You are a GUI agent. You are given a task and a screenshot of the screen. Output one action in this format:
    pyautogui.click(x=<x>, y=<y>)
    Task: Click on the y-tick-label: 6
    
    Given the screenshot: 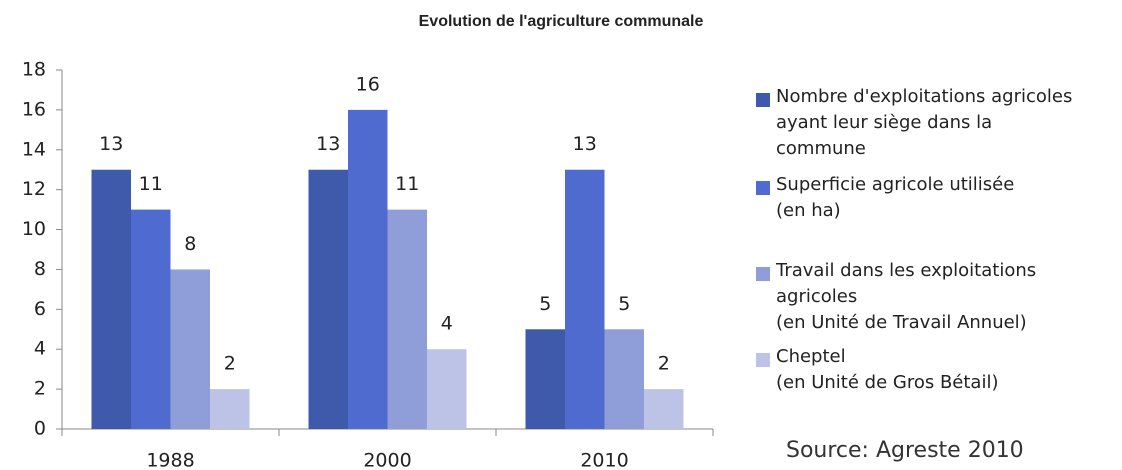 What is the action you would take?
    pyautogui.click(x=40, y=309)
    